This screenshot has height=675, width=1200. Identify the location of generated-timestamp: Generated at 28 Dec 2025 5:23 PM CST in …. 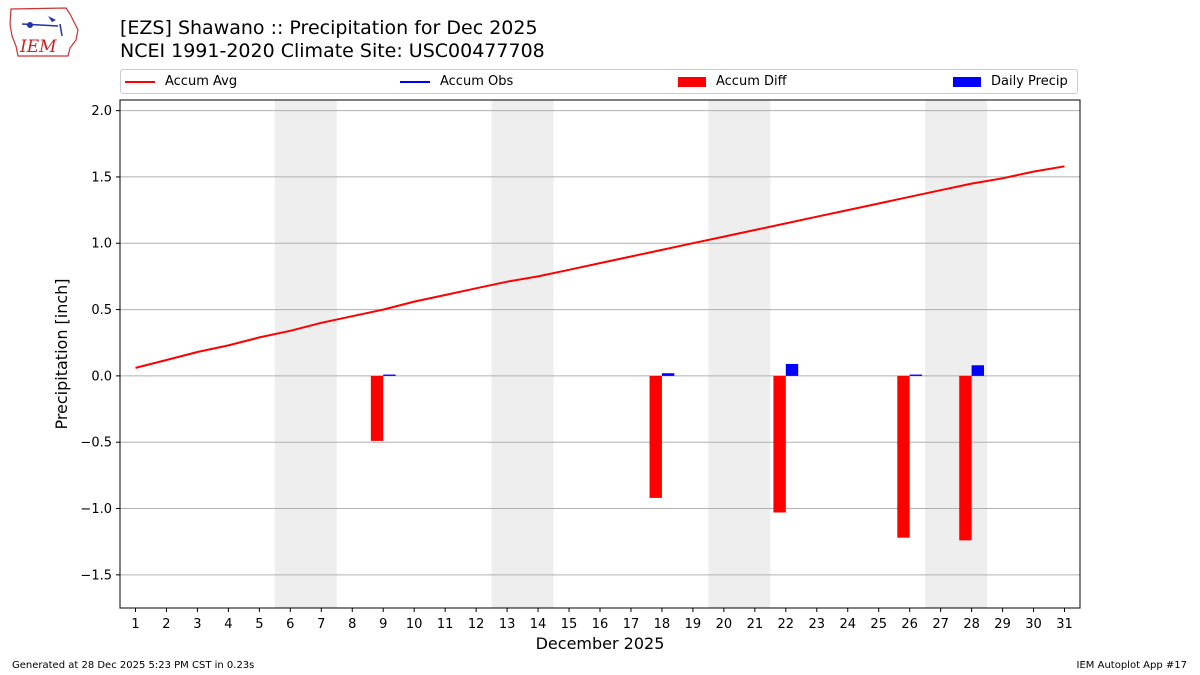
(133, 665).